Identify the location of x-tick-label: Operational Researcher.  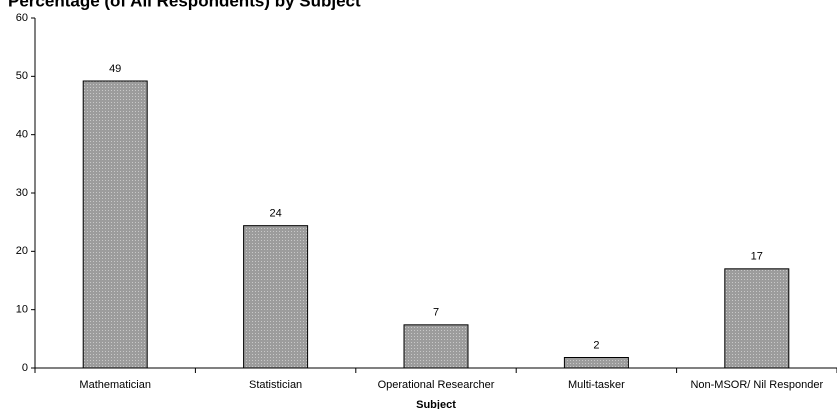
(436, 385).